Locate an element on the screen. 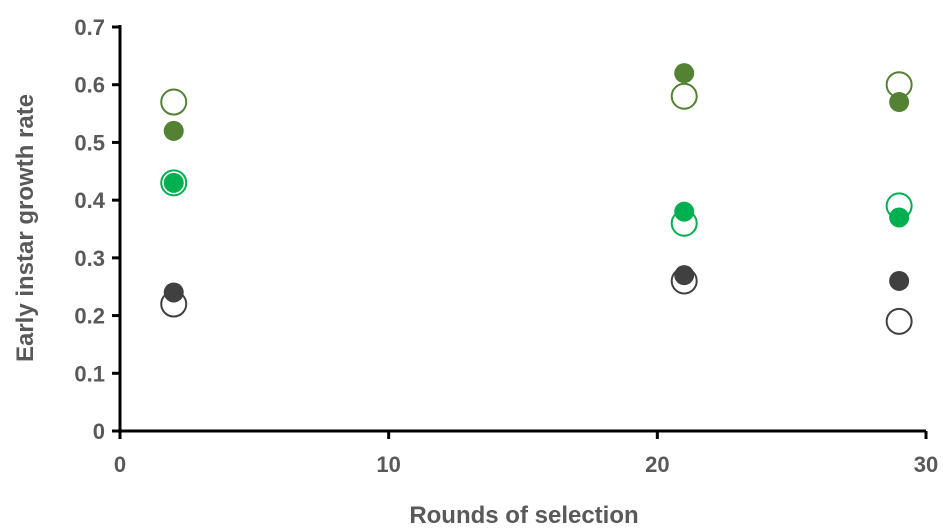  x-tick-label: 20 is located at coordinates (657, 464).